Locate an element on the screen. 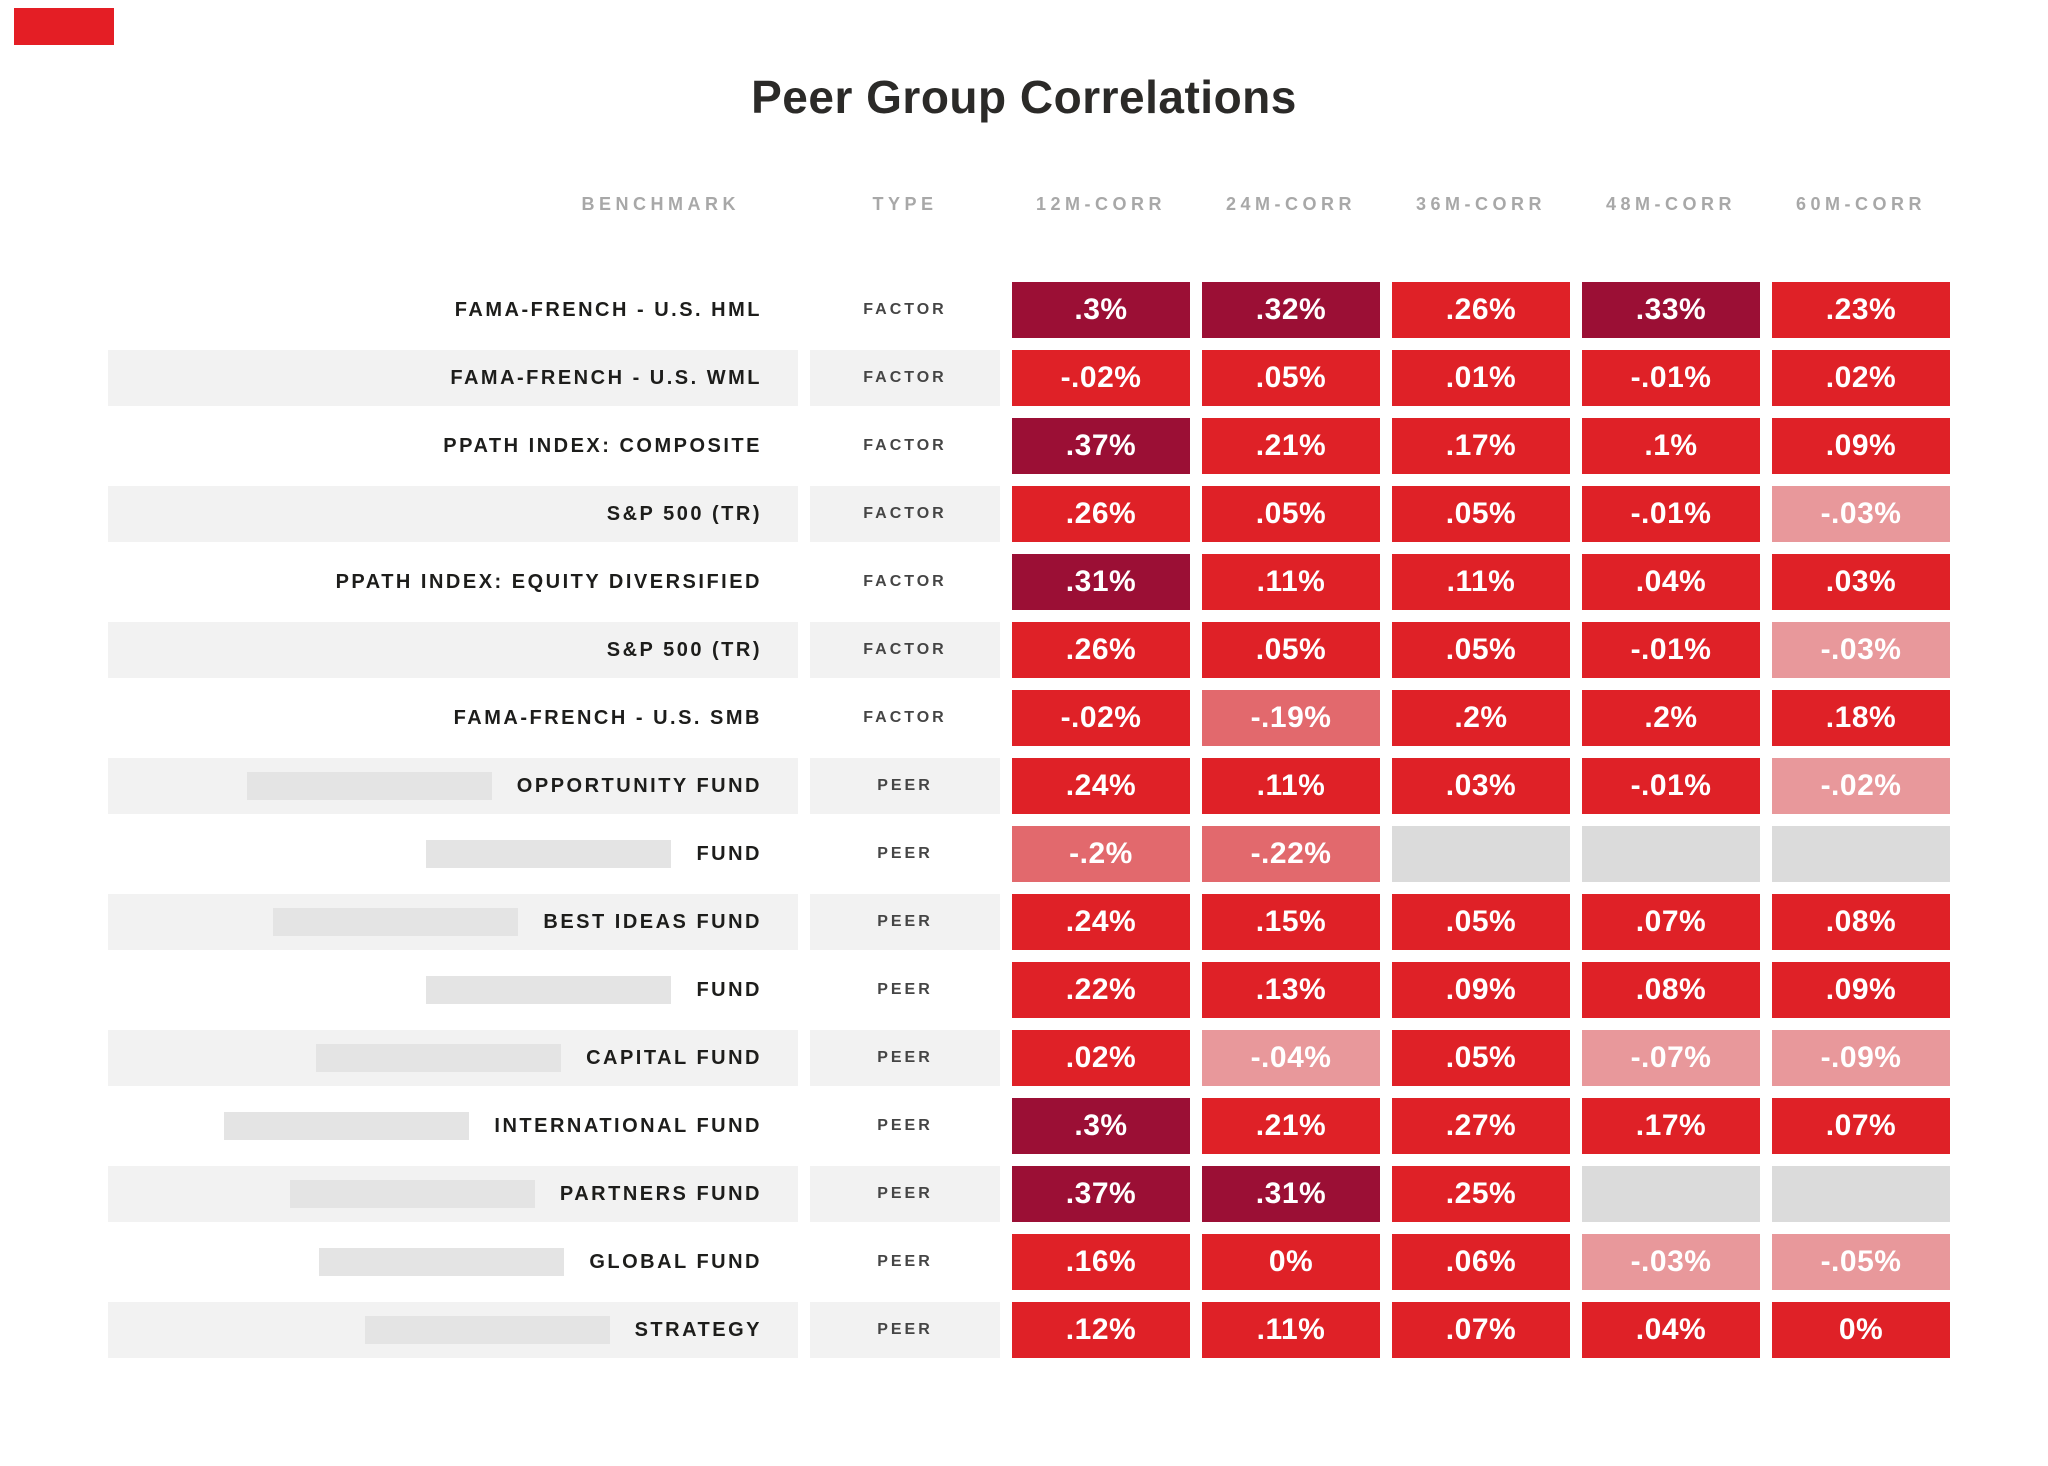 The width and height of the screenshot is (2048, 1466). column-header-type: TYPE is located at coordinates (905, 203).